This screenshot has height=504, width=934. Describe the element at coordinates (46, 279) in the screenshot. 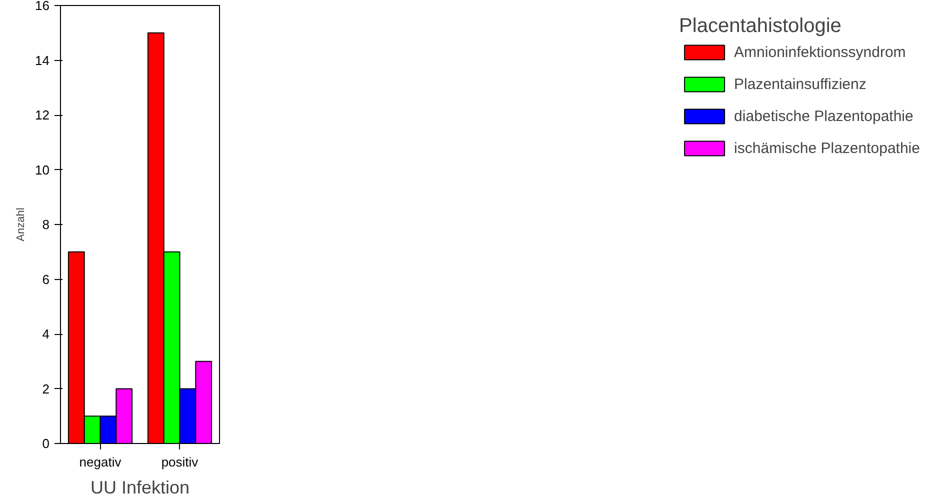

I see `y-tick-label: 6` at that location.